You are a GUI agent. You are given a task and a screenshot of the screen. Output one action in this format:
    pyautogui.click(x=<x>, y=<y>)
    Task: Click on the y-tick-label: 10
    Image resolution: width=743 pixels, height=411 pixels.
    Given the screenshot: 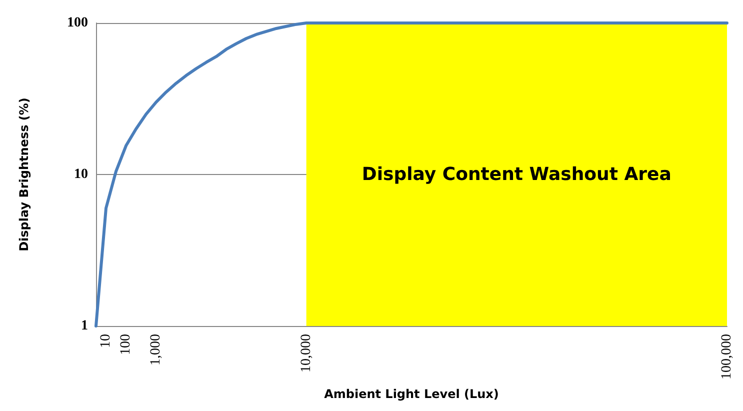 What is the action you would take?
    pyautogui.click(x=81, y=174)
    